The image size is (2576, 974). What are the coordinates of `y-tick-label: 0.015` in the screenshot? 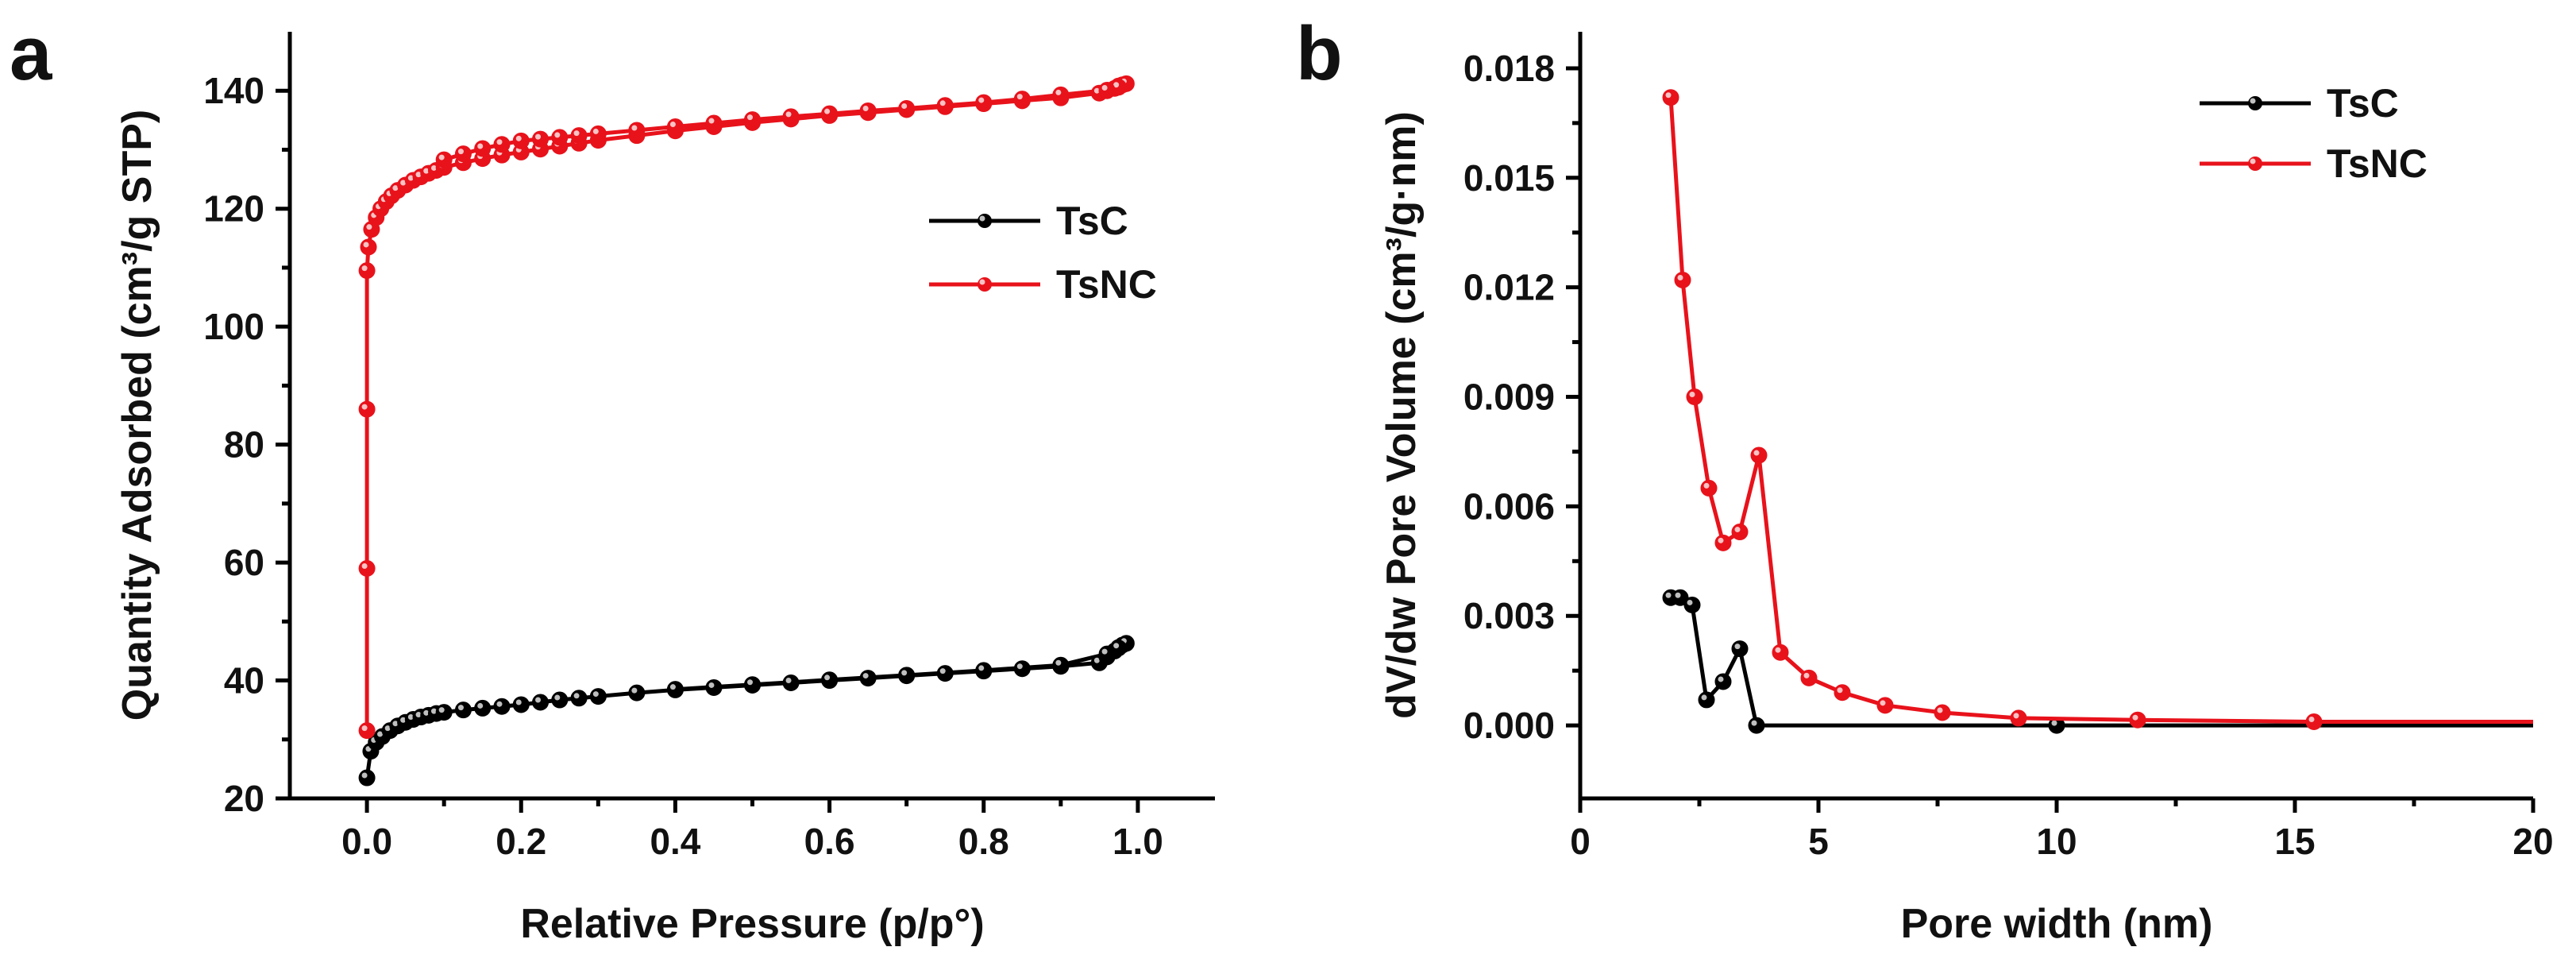 It's located at (1509, 178).